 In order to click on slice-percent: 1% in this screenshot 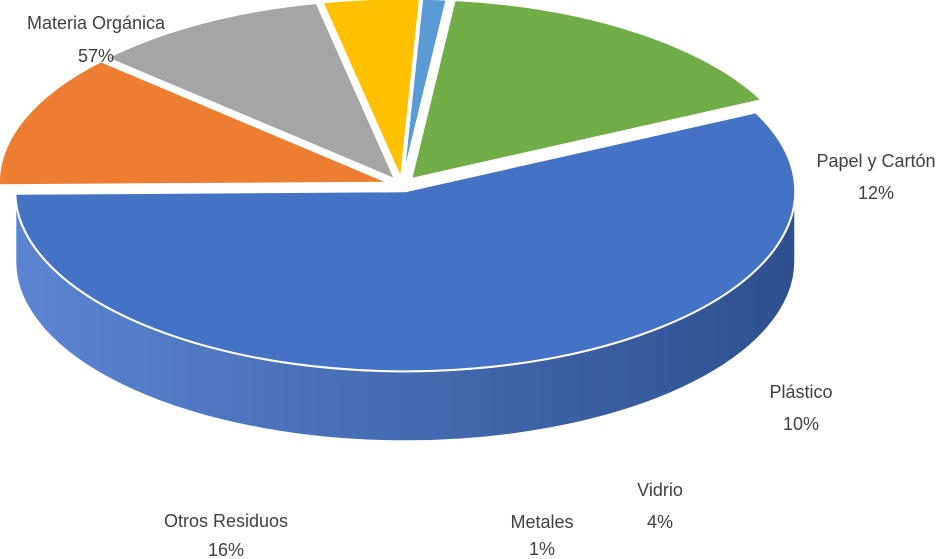, I will do `click(542, 549)`.